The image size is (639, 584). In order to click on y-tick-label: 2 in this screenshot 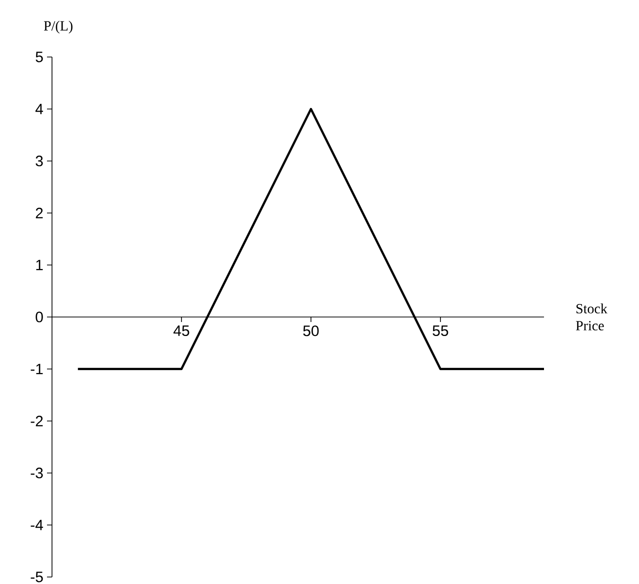, I will do `click(39, 213)`.